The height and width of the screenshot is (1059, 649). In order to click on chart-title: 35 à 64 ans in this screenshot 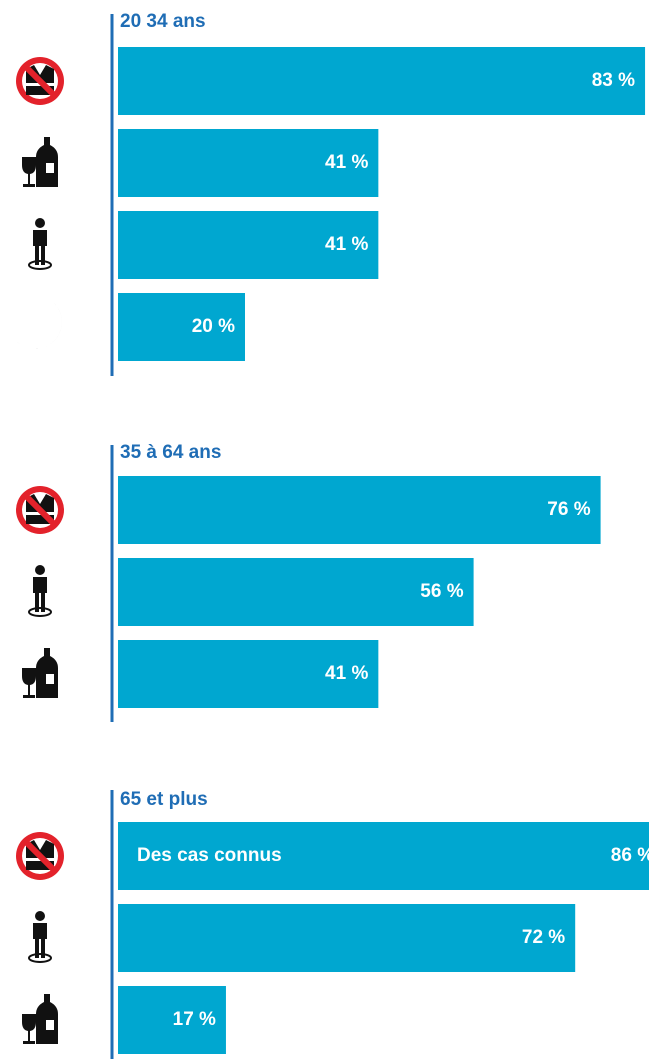, I will do `click(170, 452)`.